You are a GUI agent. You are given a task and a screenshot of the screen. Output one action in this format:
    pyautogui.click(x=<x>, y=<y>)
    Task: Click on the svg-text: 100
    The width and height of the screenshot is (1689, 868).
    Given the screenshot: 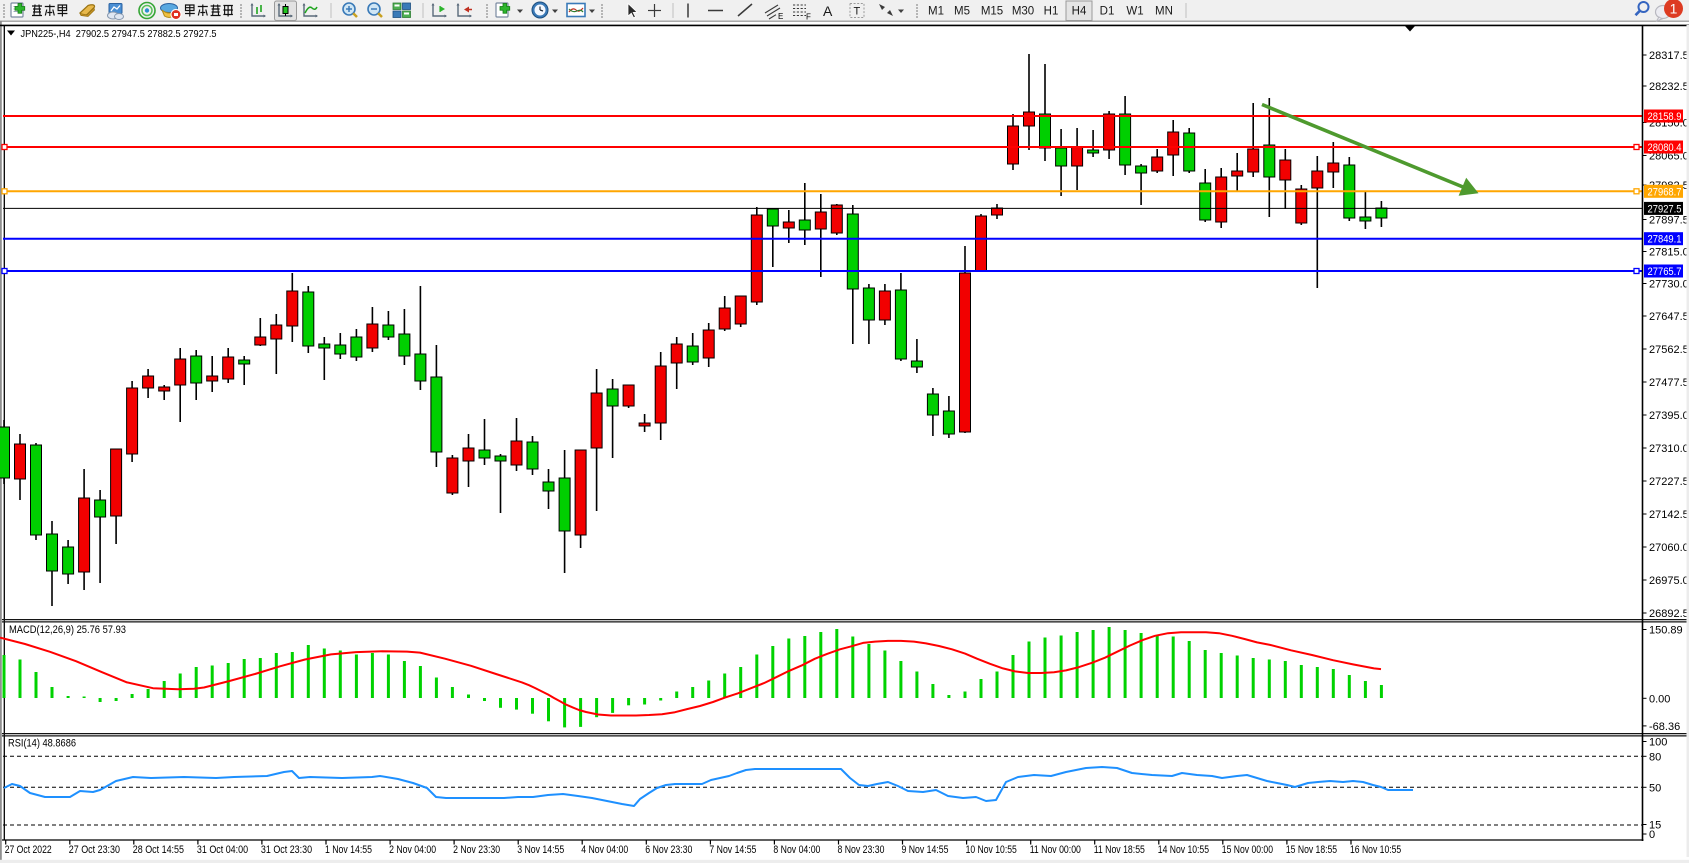 What is the action you would take?
    pyautogui.click(x=1658, y=743)
    